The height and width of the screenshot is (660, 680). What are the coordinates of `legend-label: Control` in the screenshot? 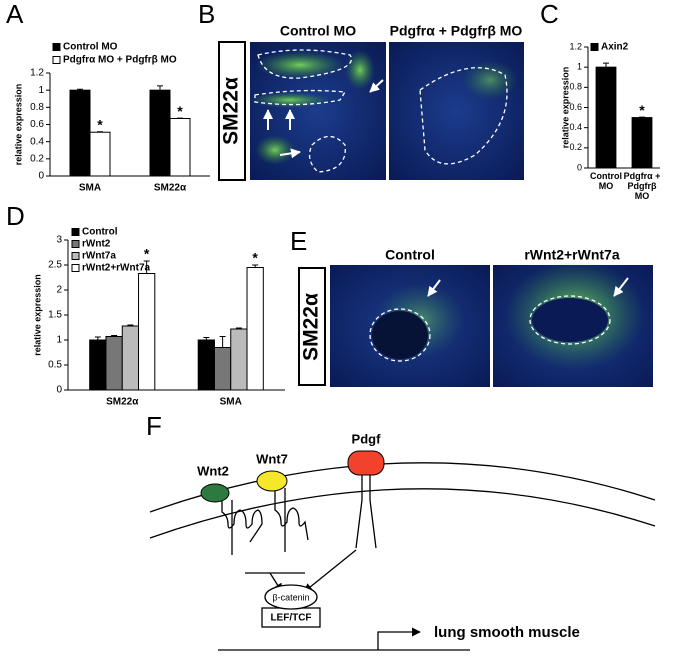 It's located at (100, 232).